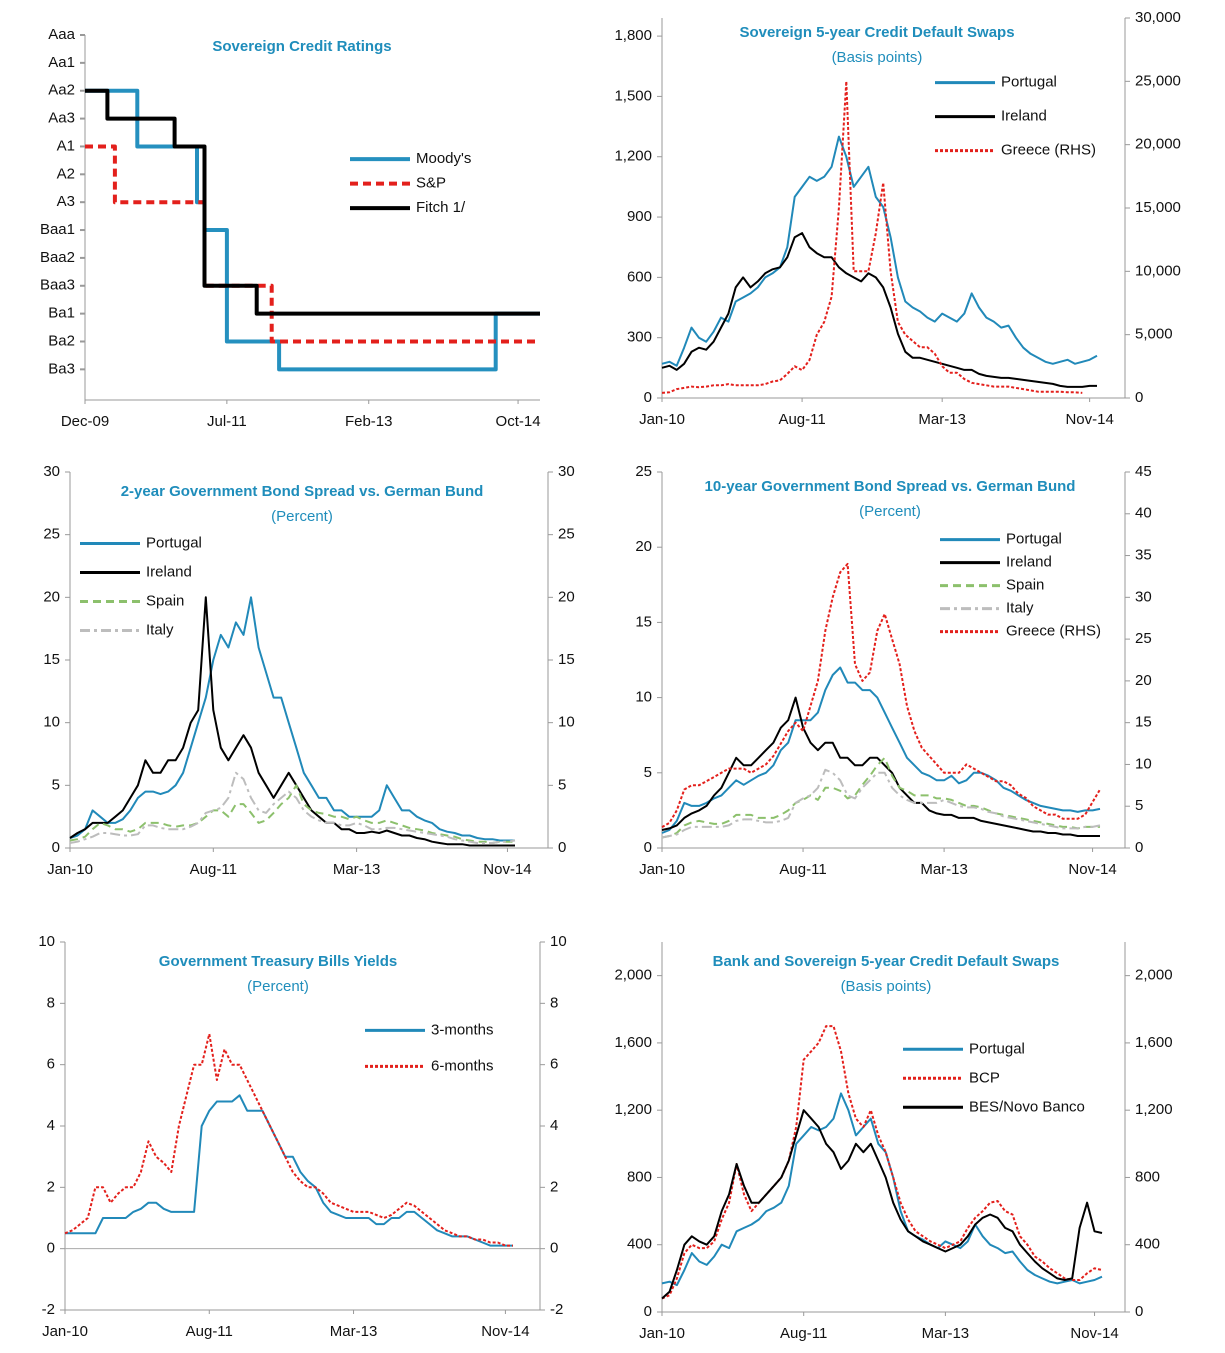 This screenshot has width=1225, height=1353. I want to click on y2-tick-label: 800, so click(1147, 1176).